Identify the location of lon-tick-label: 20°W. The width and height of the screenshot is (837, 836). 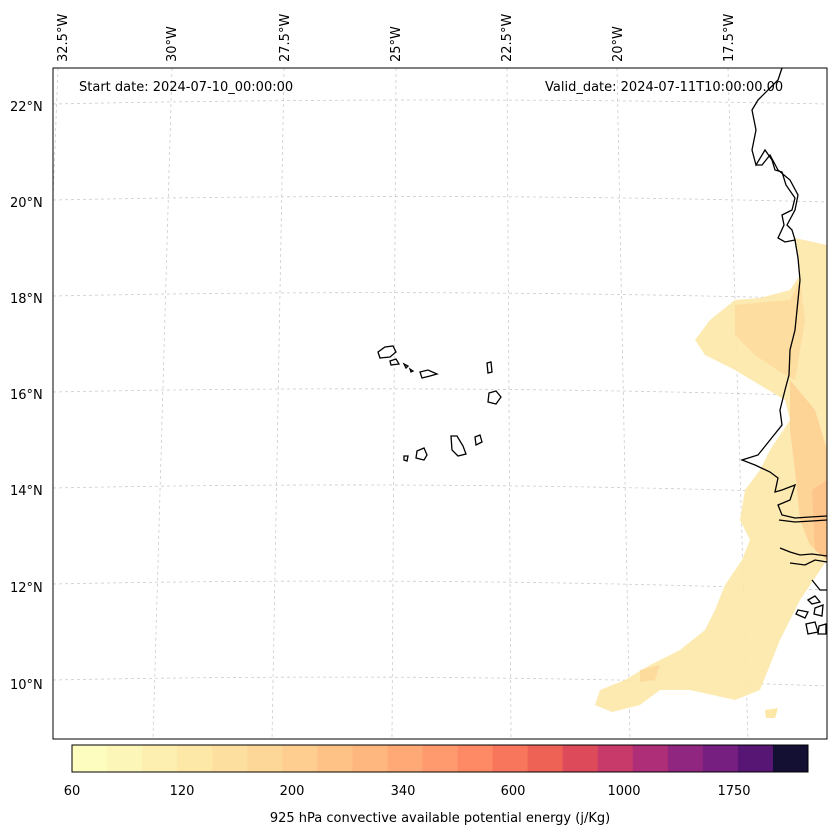
(618, 44).